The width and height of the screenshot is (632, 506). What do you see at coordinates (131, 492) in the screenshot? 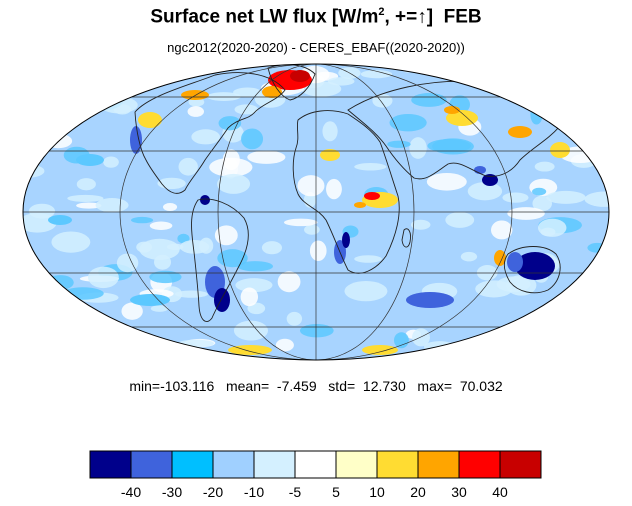
I see `colorbar-tick-label: -40` at bounding box center [131, 492].